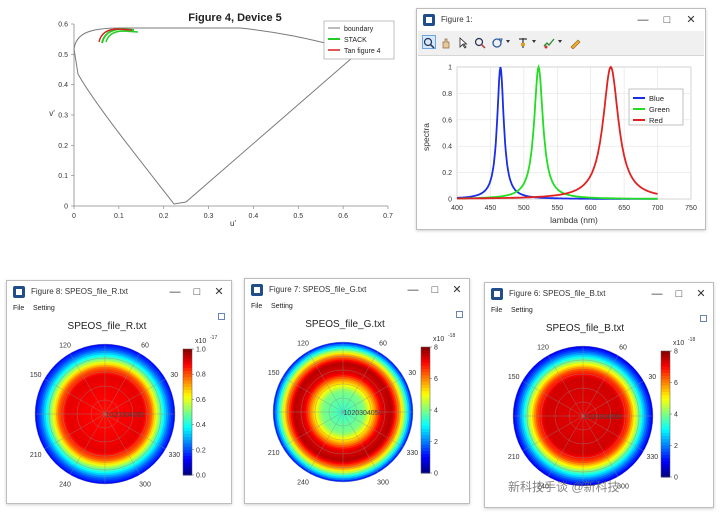 This screenshot has height=514, width=720. Describe the element at coordinates (201, 350) in the screenshot. I see `colorbar-tick-label: 1.0` at that location.